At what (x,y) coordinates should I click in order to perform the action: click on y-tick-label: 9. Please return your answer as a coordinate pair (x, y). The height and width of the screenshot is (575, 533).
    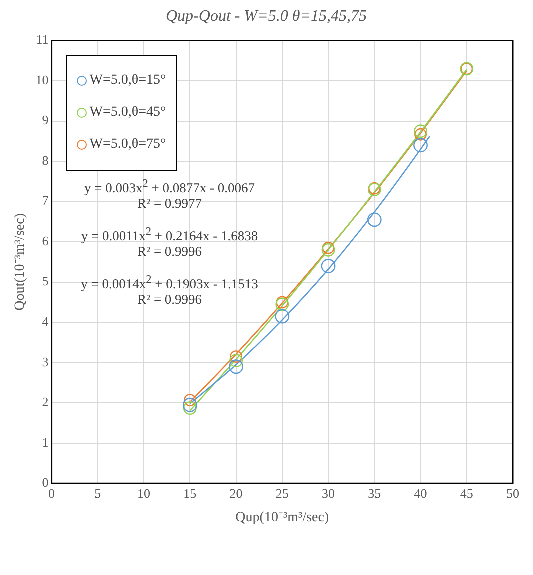
    Looking at the image, I should click on (45, 120).